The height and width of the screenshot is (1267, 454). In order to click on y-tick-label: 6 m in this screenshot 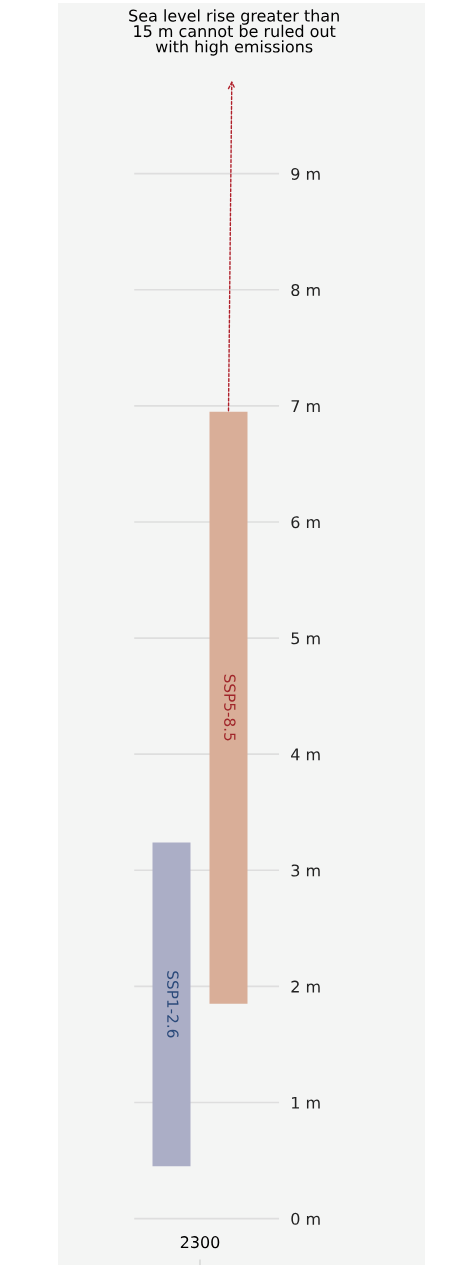, I will do `click(305, 522)`.